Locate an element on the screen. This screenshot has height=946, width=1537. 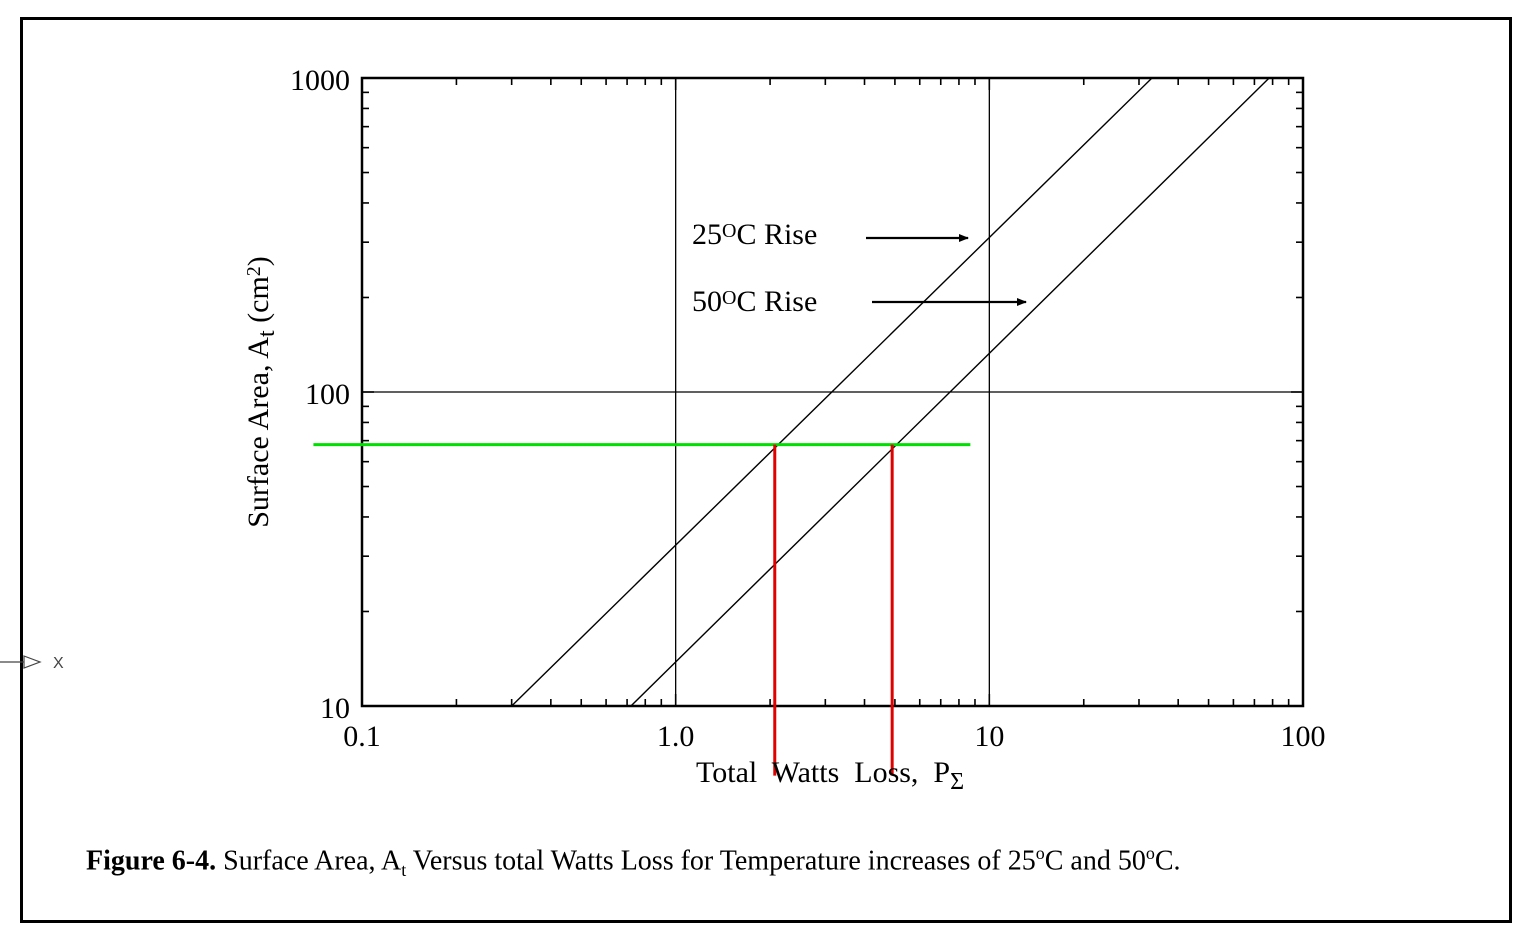
series-label-2: 50OC Rise is located at coordinates (754, 301).